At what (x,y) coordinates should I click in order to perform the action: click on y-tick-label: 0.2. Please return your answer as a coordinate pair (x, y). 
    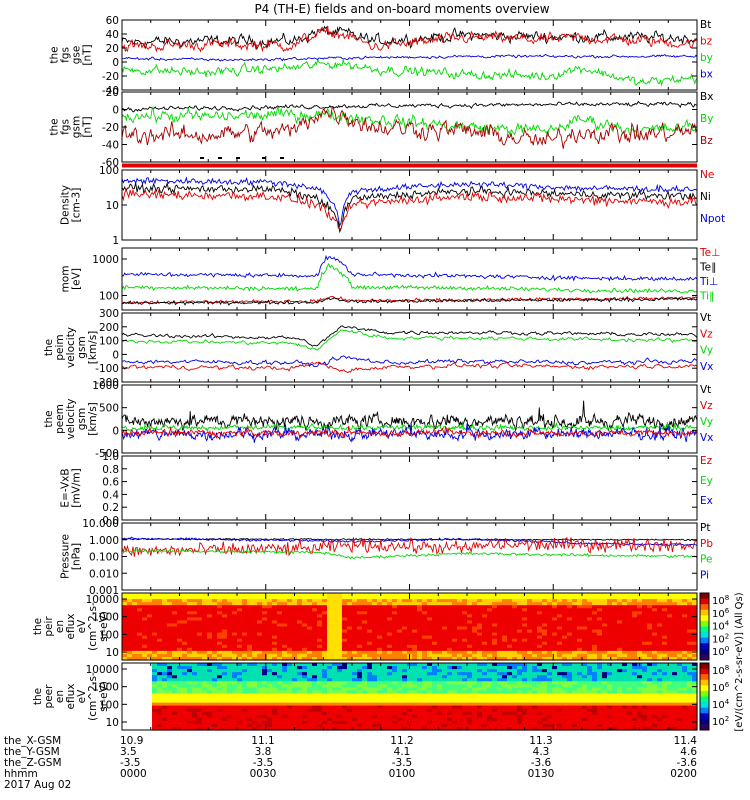
    Looking at the image, I should click on (110, 508).